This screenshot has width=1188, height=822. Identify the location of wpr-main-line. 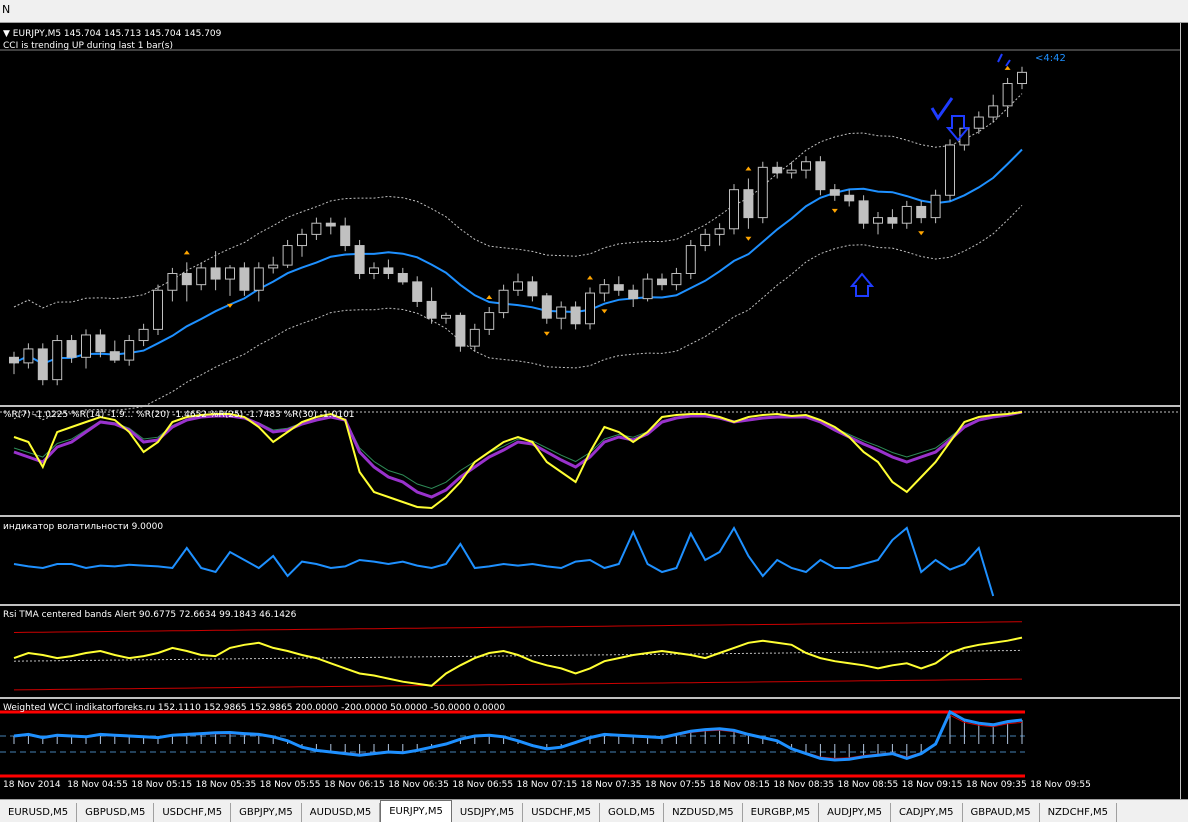
(518, 460).